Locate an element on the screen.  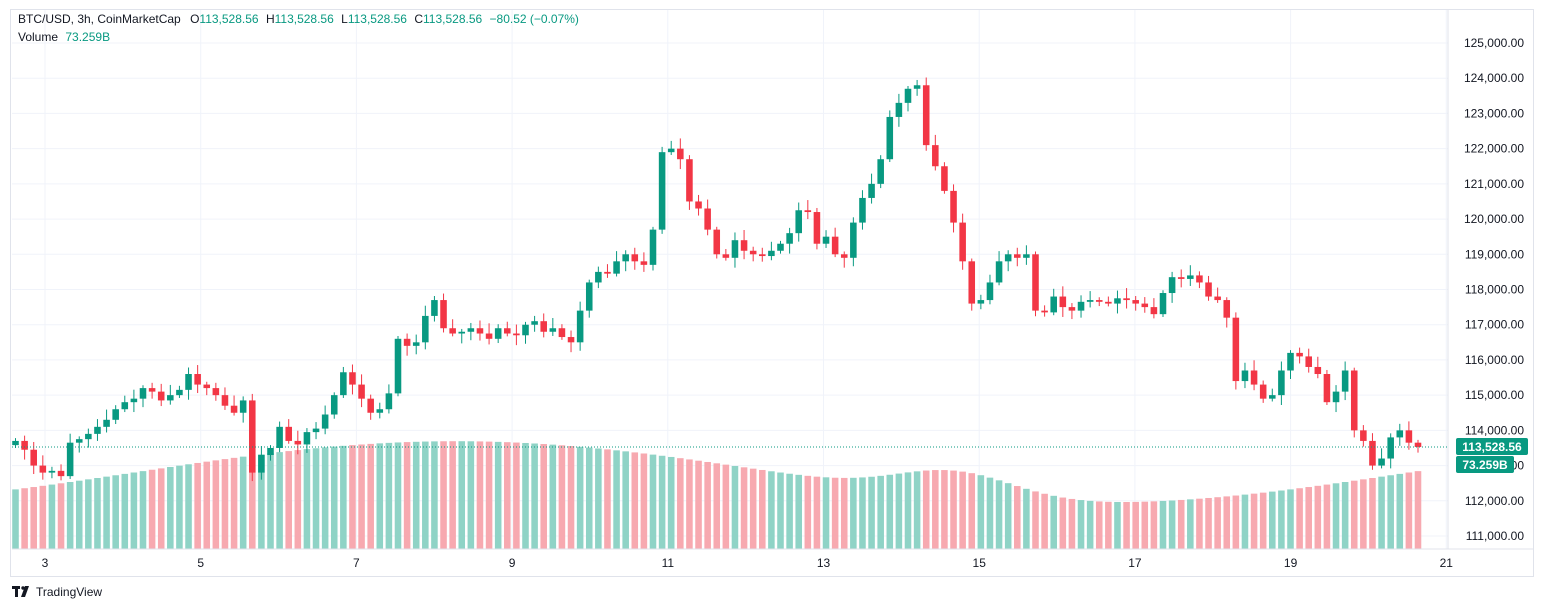
time-axis: 3 5 7 9 11 13 15 17 19 21 is located at coordinates (772, 559).